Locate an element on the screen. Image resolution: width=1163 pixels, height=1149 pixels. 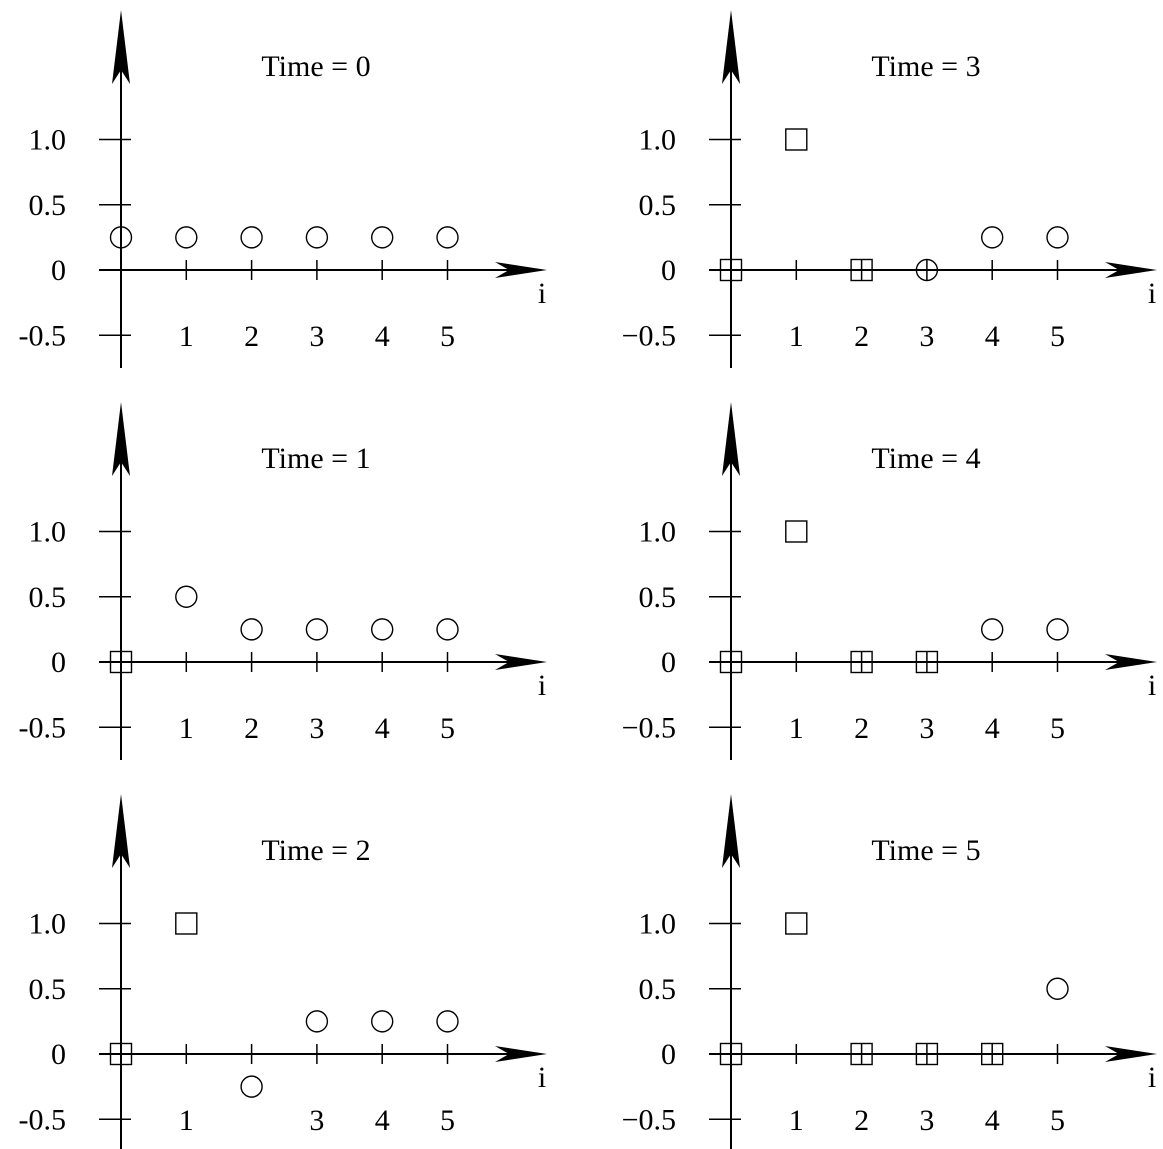
panel-title: Time = 2 is located at coordinates (315, 850).